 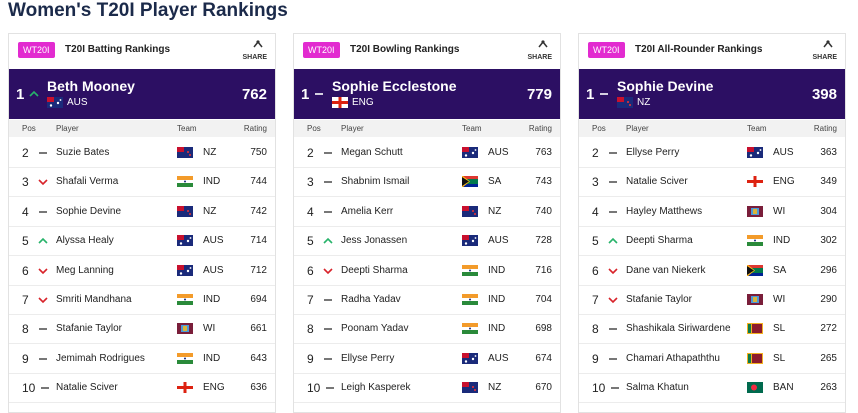 I want to click on player-name: Alyssa Healy, so click(x=85, y=241).